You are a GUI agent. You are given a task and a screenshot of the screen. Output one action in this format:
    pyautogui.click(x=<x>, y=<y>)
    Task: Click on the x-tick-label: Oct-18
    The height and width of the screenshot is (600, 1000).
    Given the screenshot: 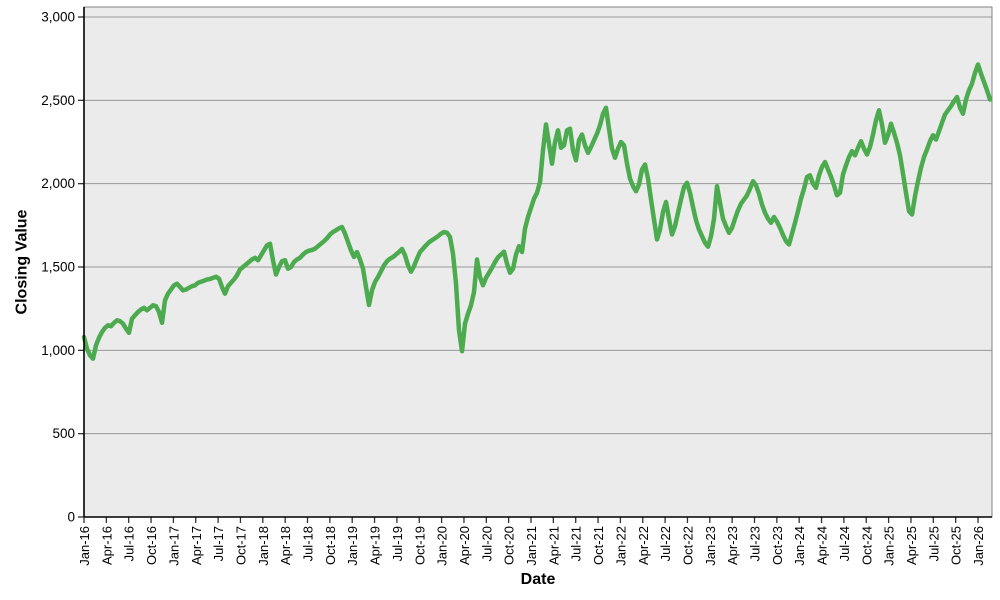 What is the action you would take?
    pyautogui.click(x=330, y=545)
    